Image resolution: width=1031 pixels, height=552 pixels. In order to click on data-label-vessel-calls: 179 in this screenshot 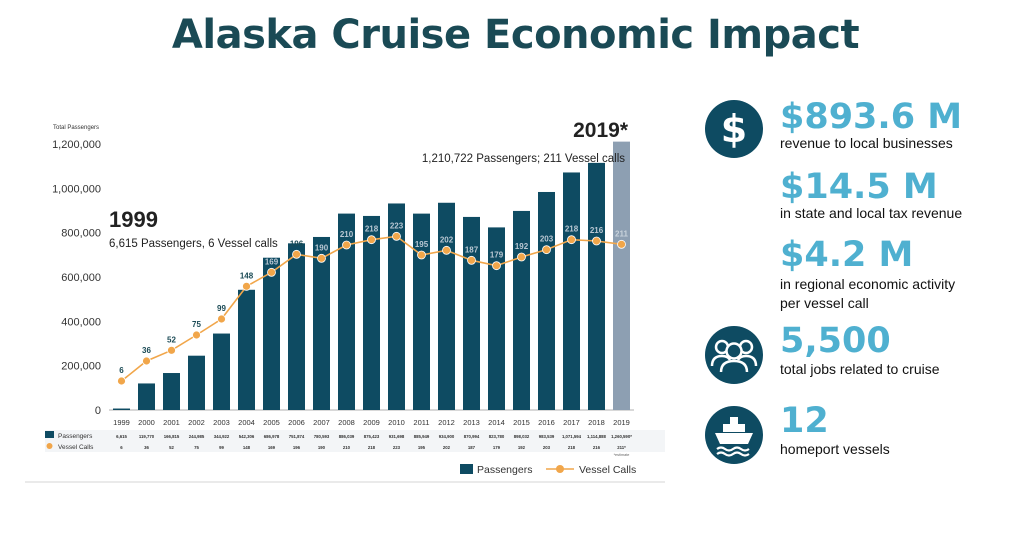, I will do `click(497, 255)`.